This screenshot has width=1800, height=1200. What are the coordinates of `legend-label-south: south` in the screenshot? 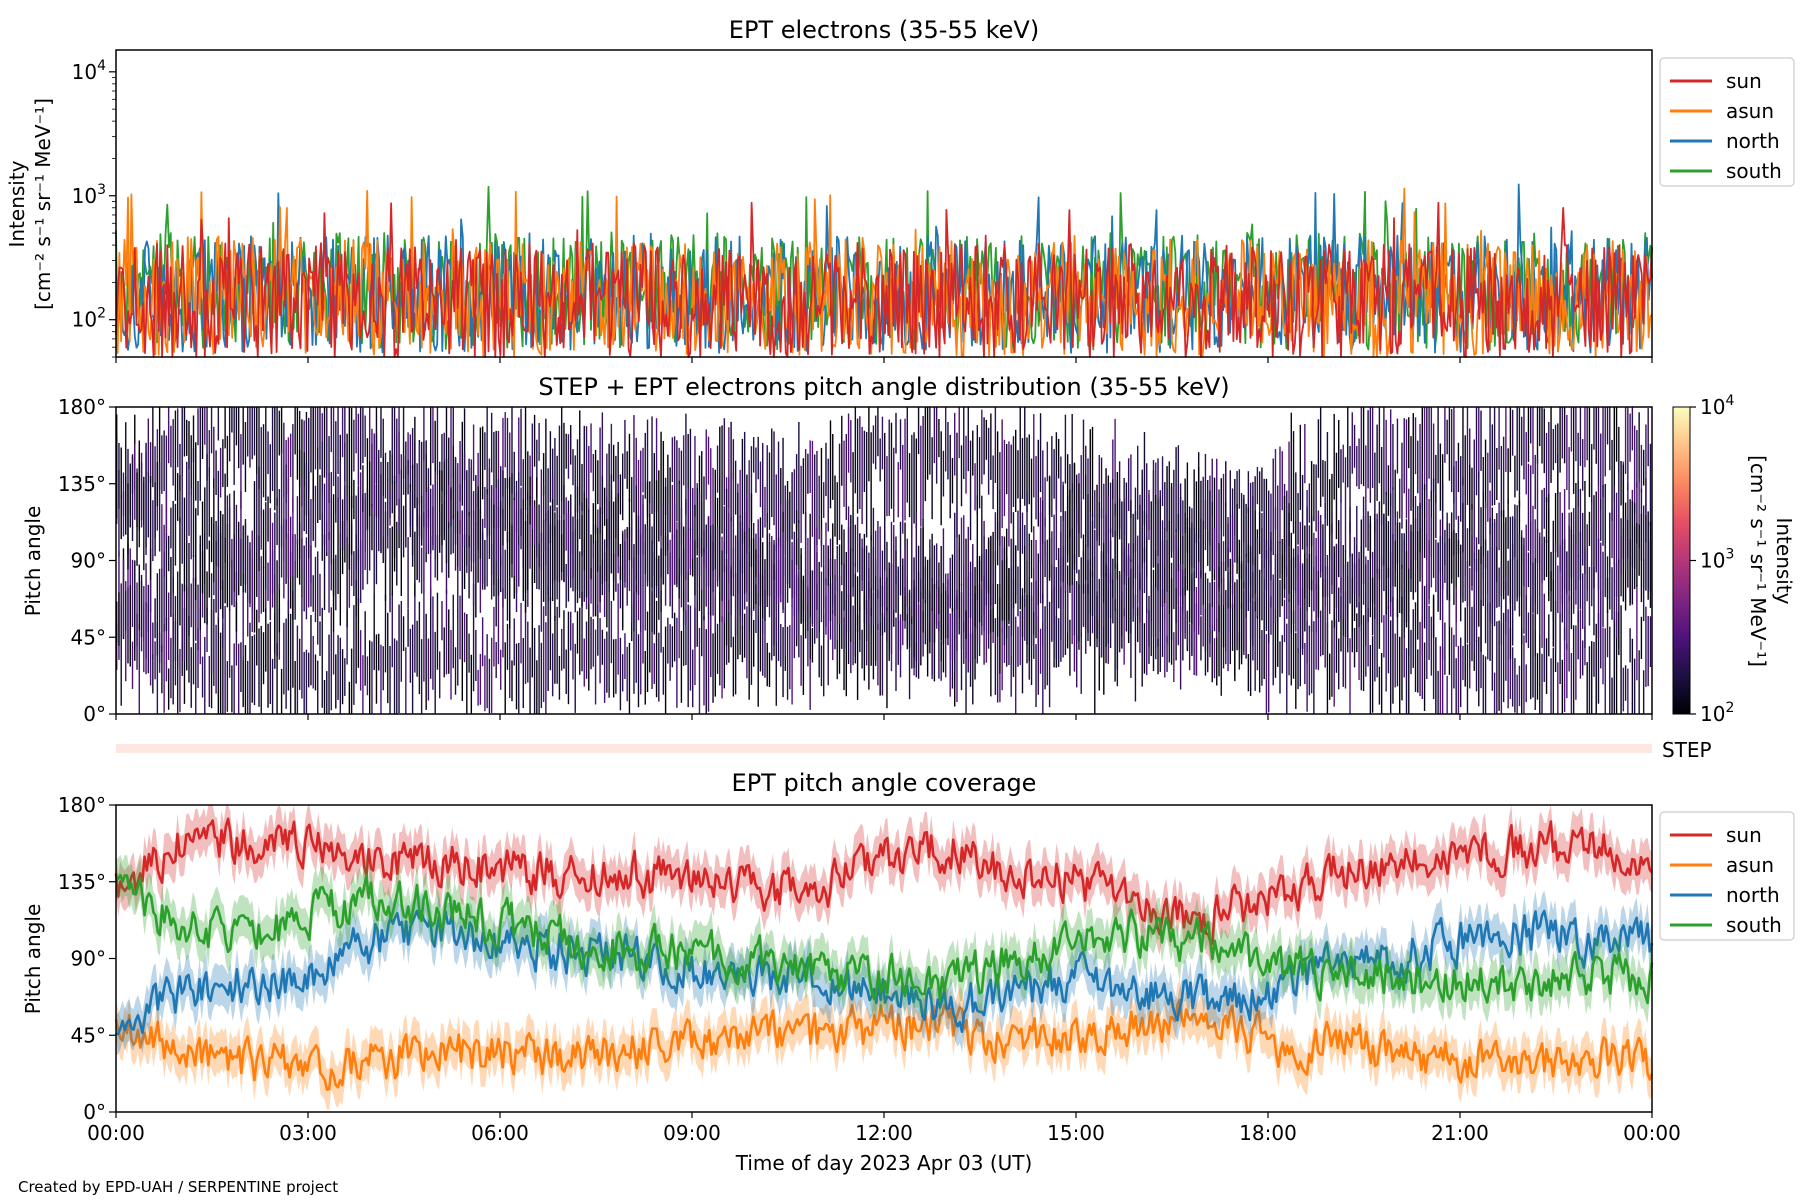 It's located at (1754, 925).